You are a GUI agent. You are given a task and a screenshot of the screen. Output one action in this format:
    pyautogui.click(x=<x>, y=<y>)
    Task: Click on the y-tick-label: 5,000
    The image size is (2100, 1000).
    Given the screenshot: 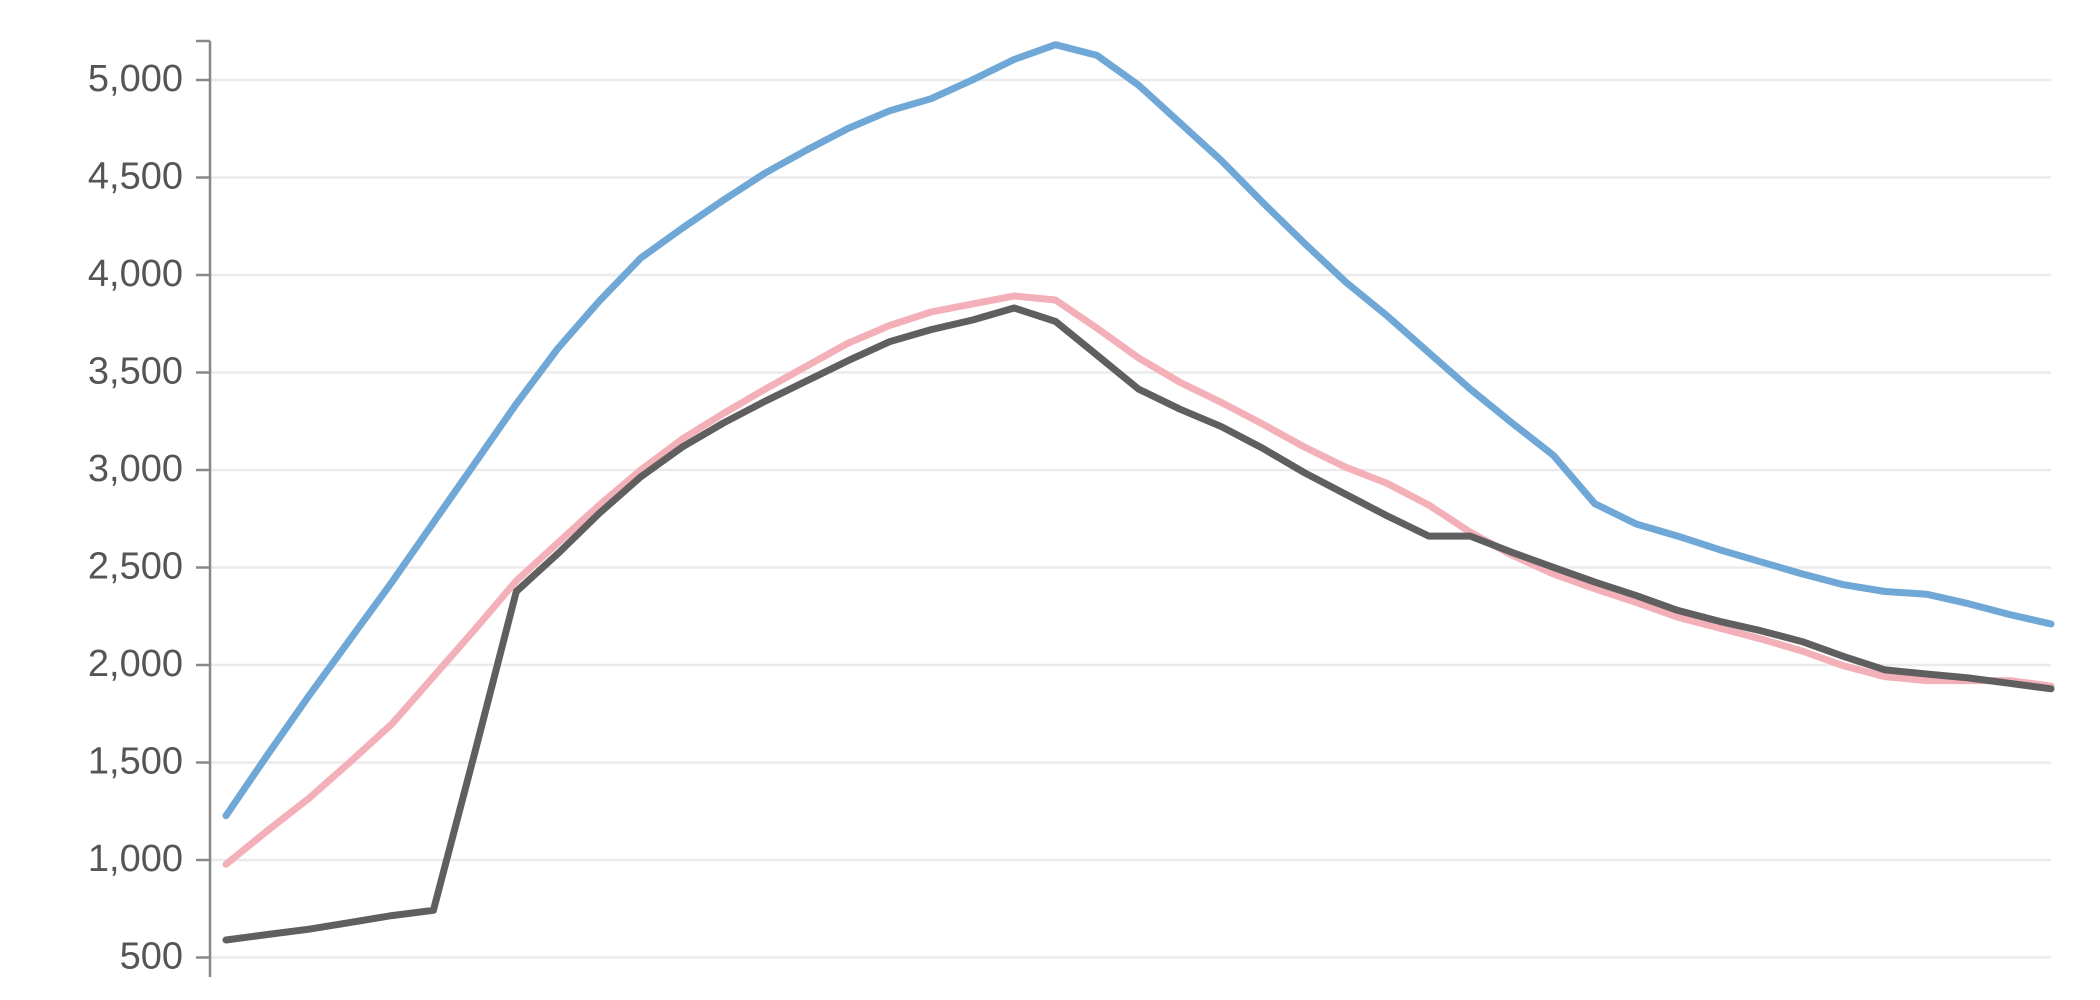 What is the action you would take?
    pyautogui.click(x=135, y=79)
    